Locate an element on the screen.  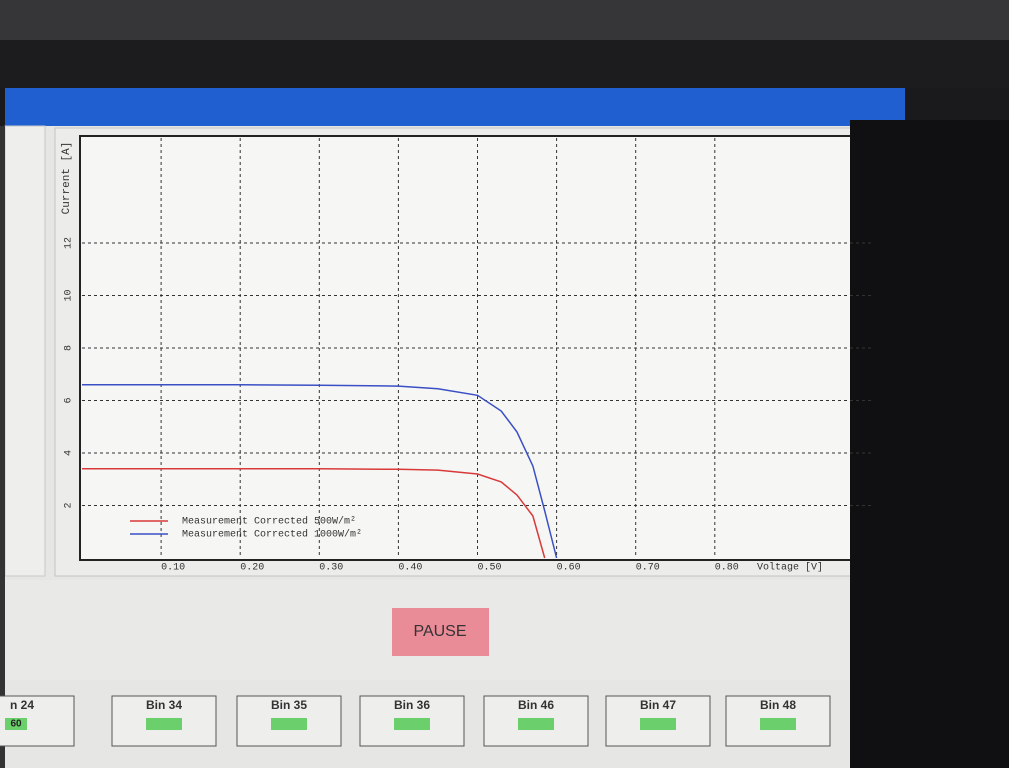
x-tick-label: 0.50 is located at coordinates (489, 568).